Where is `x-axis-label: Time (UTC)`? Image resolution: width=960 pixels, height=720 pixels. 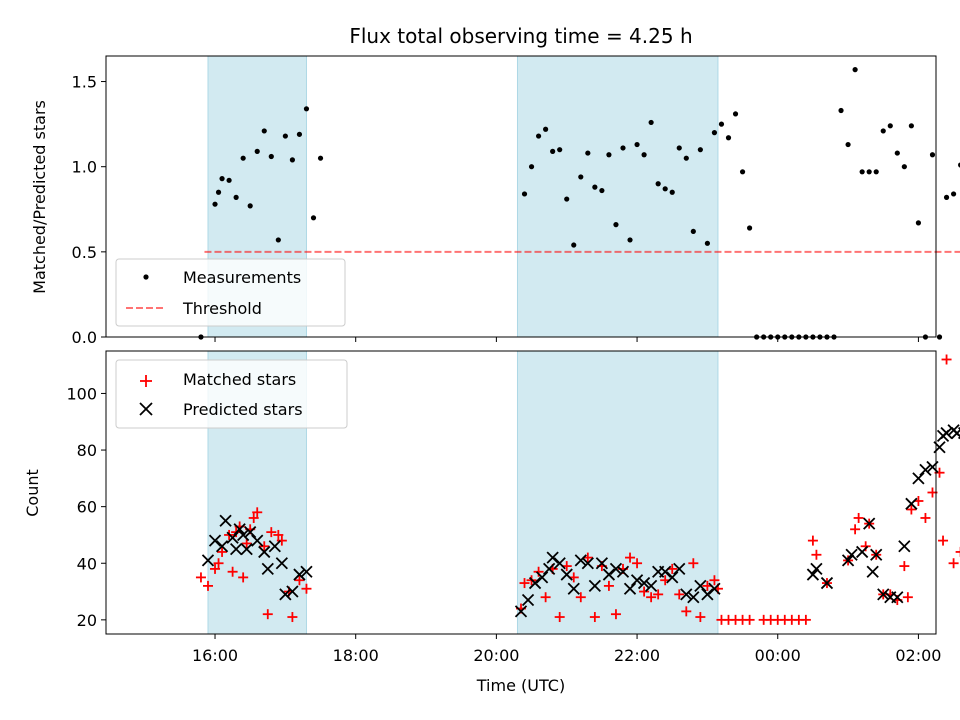 x-axis-label: Time (UTC) is located at coordinates (520, 685).